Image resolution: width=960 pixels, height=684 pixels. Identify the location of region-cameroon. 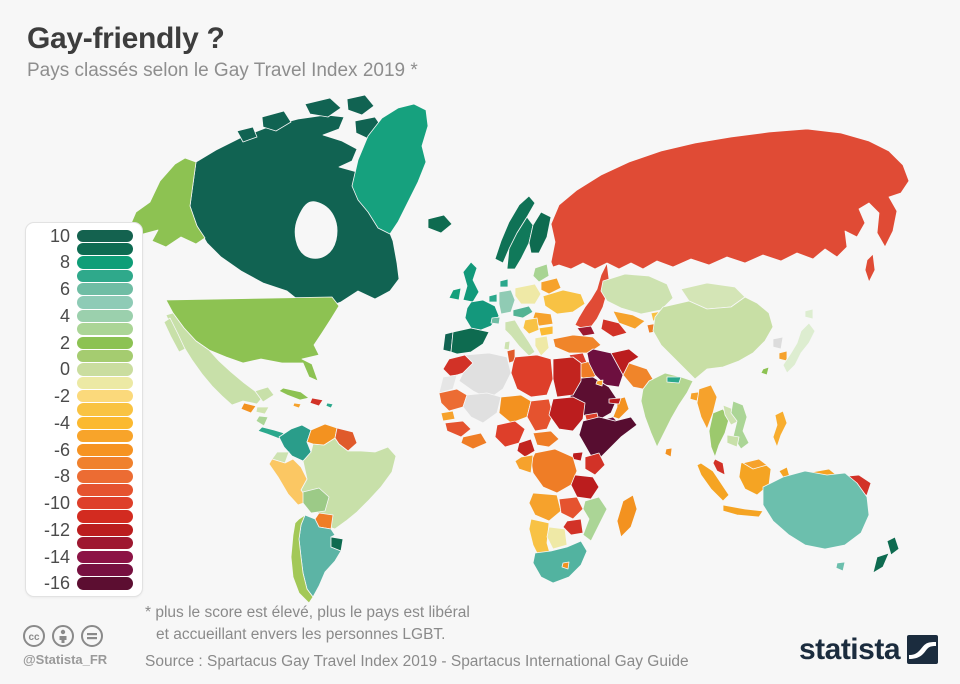
(526, 448).